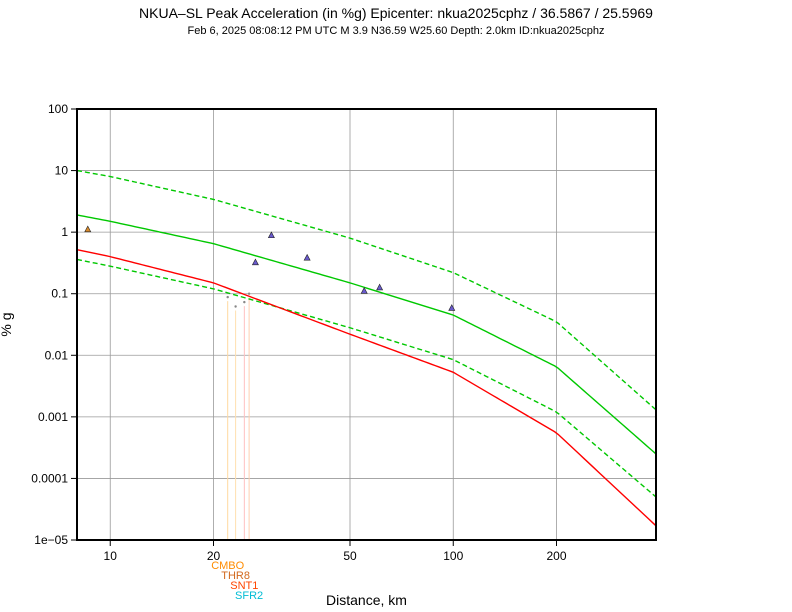  Describe the element at coordinates (556, 556) in the screenshot. I see `x-tick-label: 200` at that location.